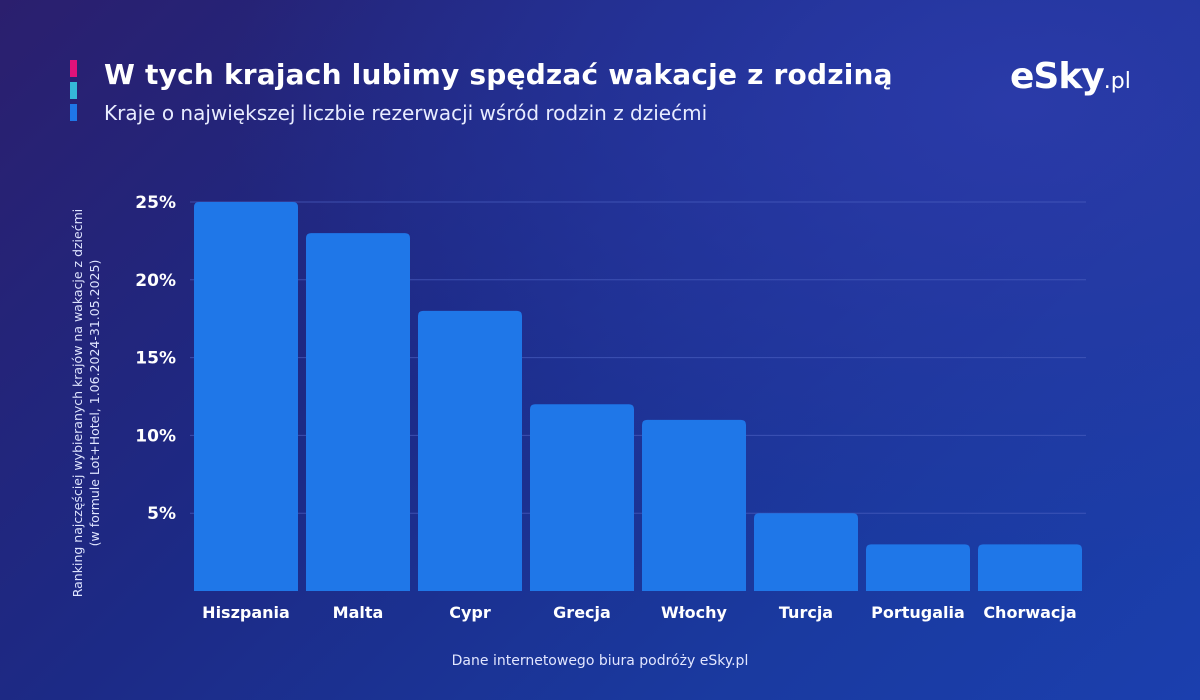 The width and height of the screenshot is (1200, 700). Describe the element at coordinates (155, 359) in the screenshot. I see `y-tick-label: 15%` at that location.